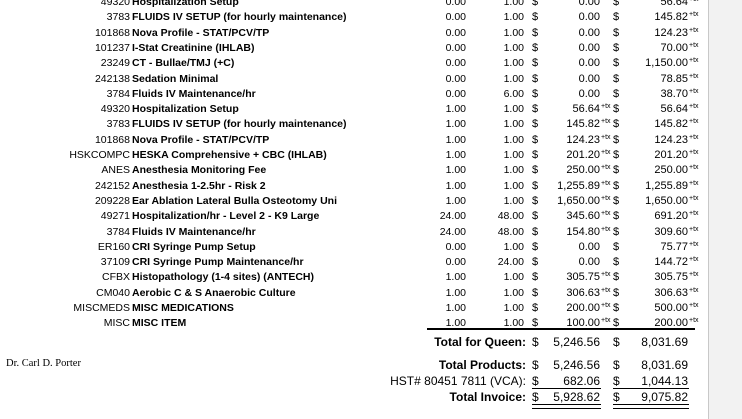 The width and height of the screenshot is (742, 419). Describe the element at coordinates (115, 170) in the screenshot. I see `item-code: ANES` at that location.